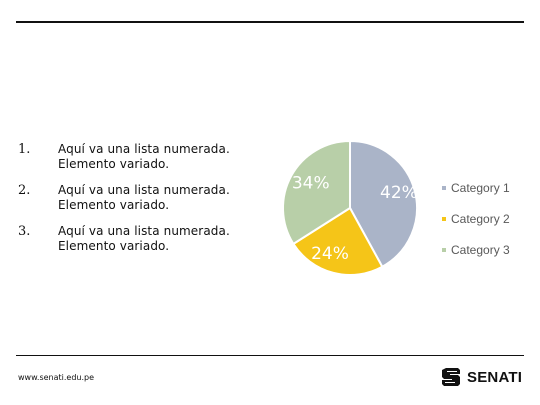 This screenshot has width=540, height=405. I want to click on pie-chart: 42% 24% 34%, so click(350, 207).